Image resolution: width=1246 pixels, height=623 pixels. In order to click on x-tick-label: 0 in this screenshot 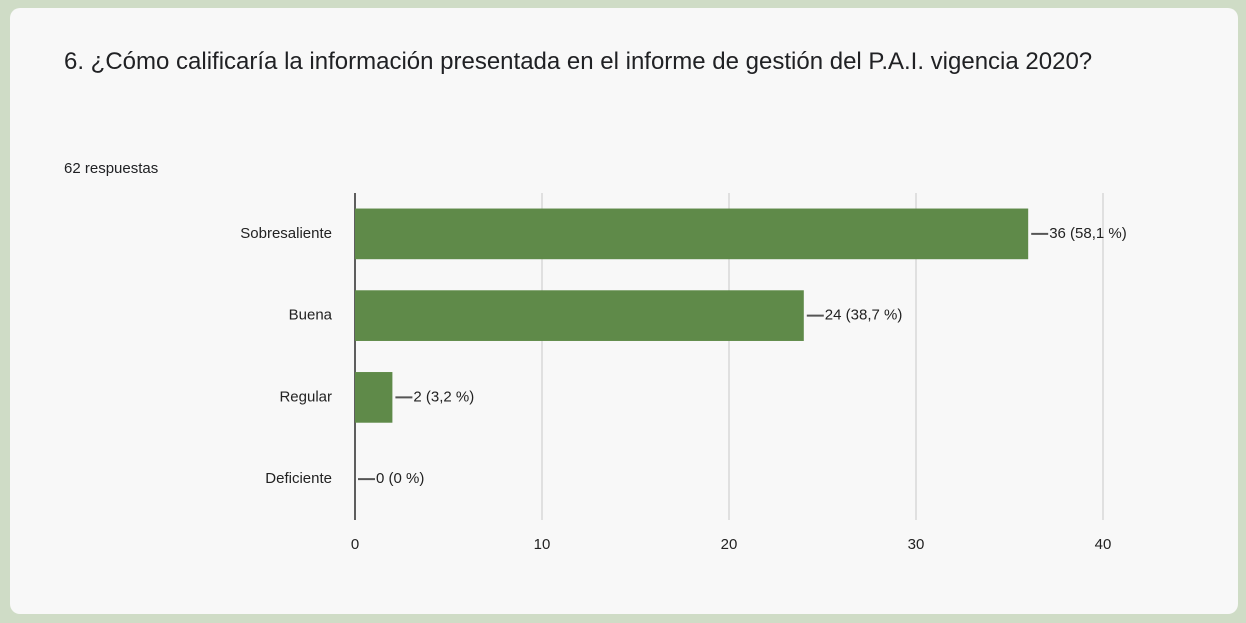, I will do `click(355, 544)`.